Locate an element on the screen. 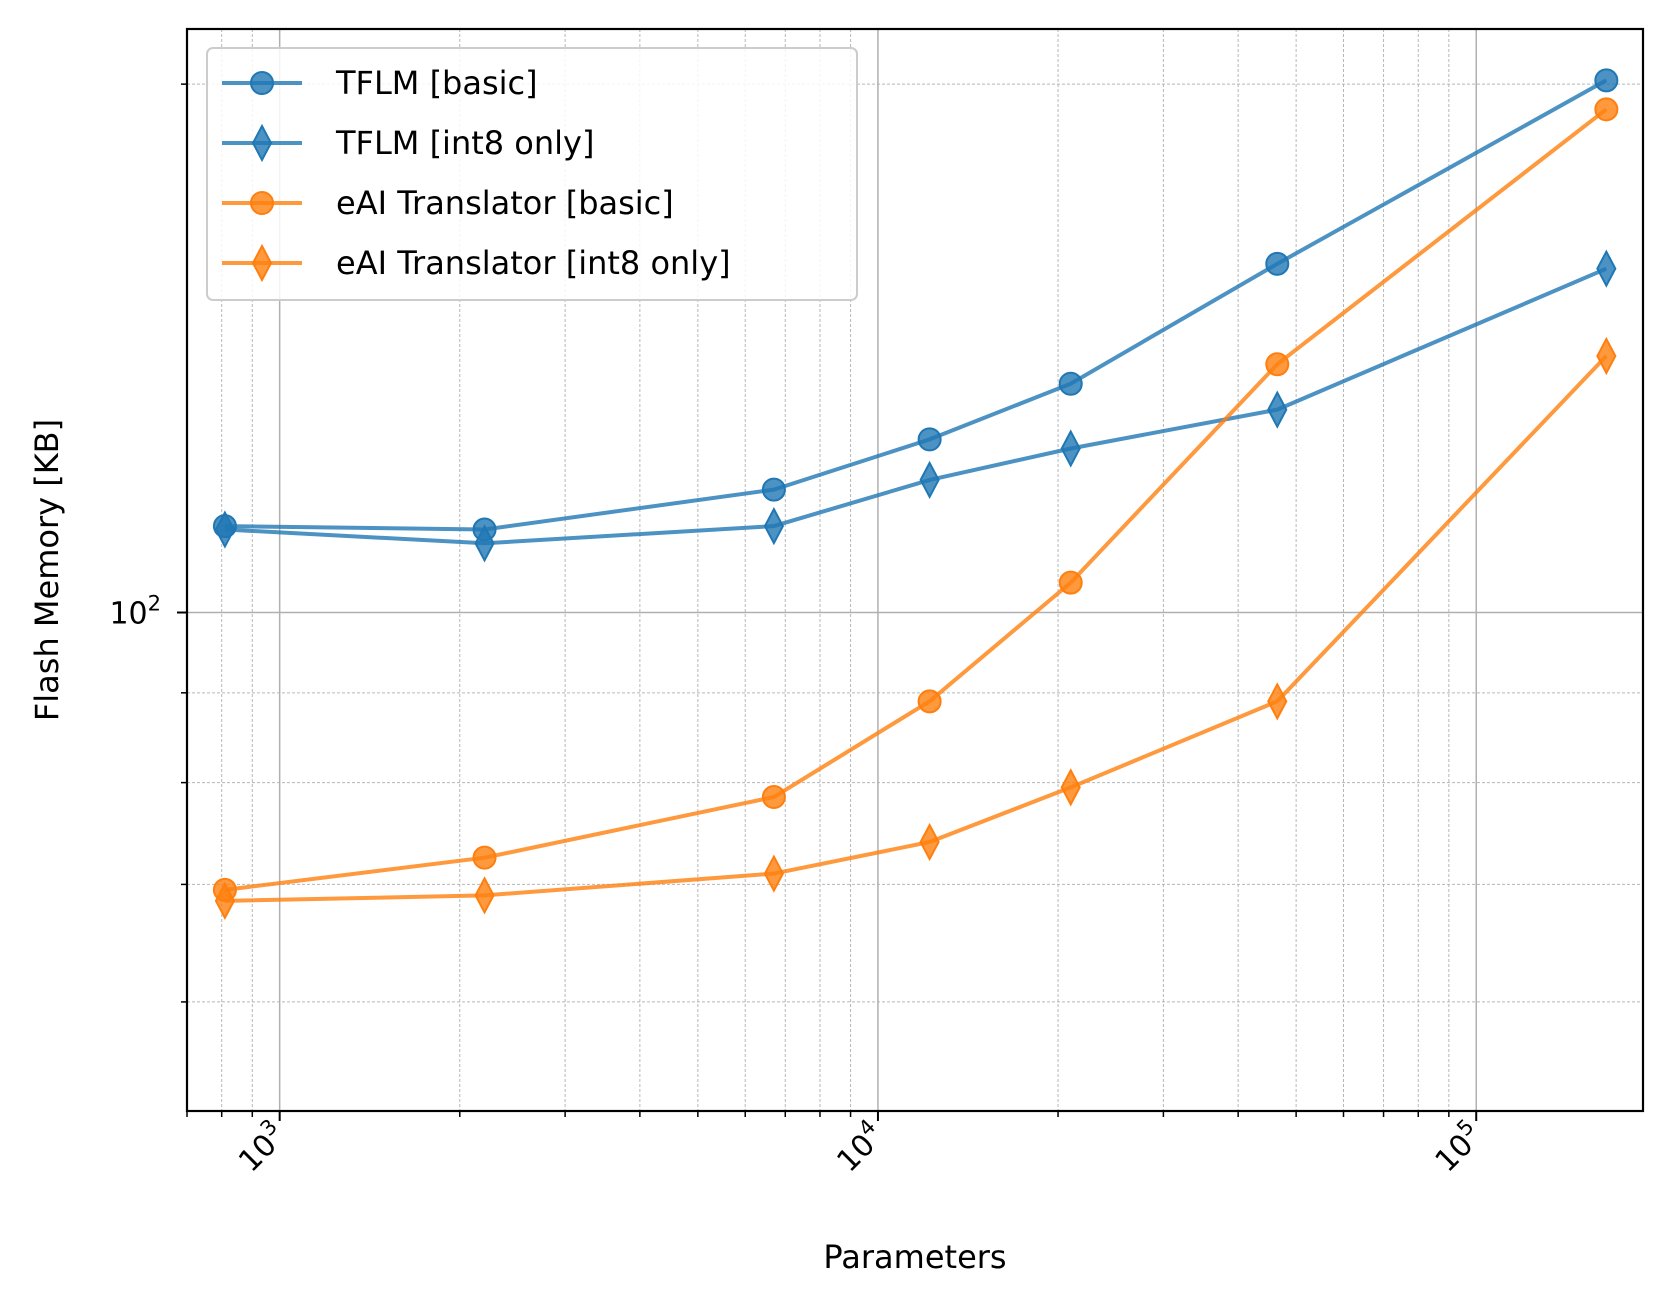 The width and height of the screenshot is (1661, 1303). legend-box is located at coordinates (532, 174).